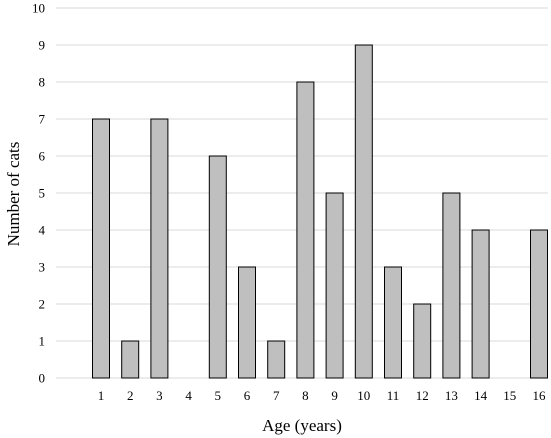  I want to click on y-tick-label: 5, so click(42, 193).